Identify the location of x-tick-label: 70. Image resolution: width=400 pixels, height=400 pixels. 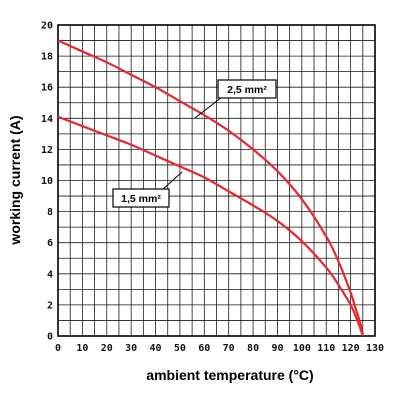
(229, 348).